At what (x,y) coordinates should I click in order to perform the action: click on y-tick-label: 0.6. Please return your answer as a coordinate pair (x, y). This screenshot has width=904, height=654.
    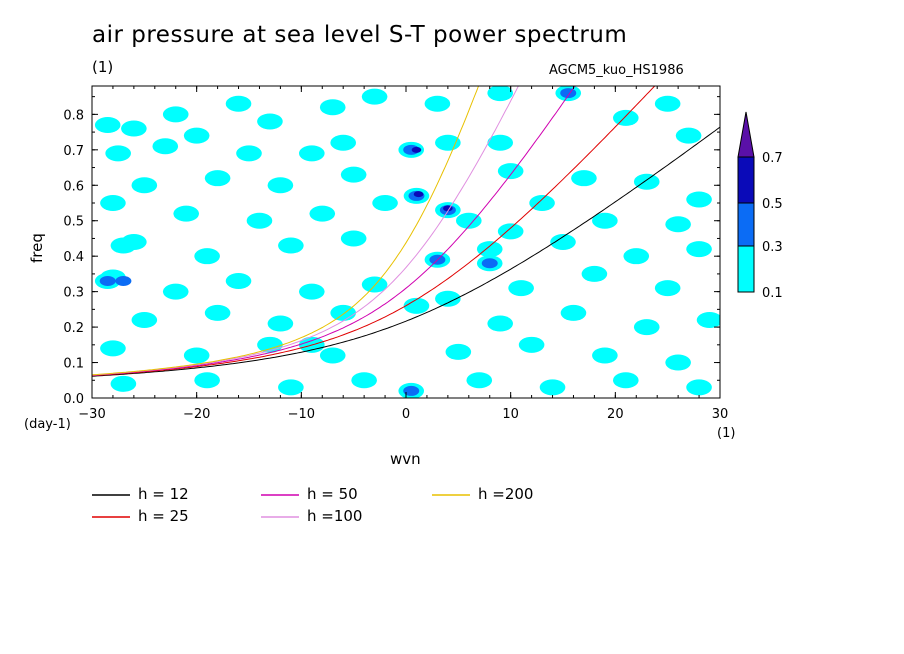
    Looking at the image, I should click on (73, 186).